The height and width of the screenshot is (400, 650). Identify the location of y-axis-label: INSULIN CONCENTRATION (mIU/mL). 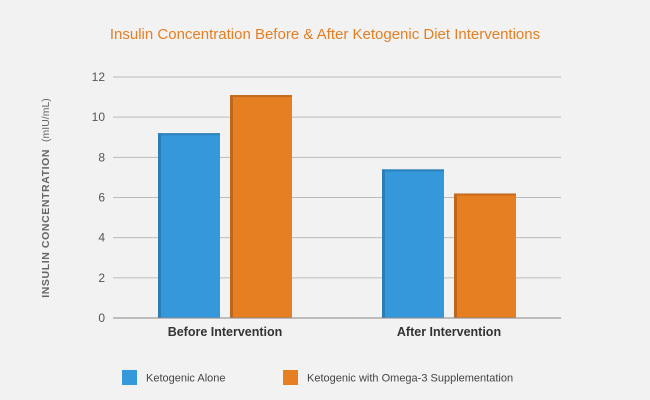
(46, 198).